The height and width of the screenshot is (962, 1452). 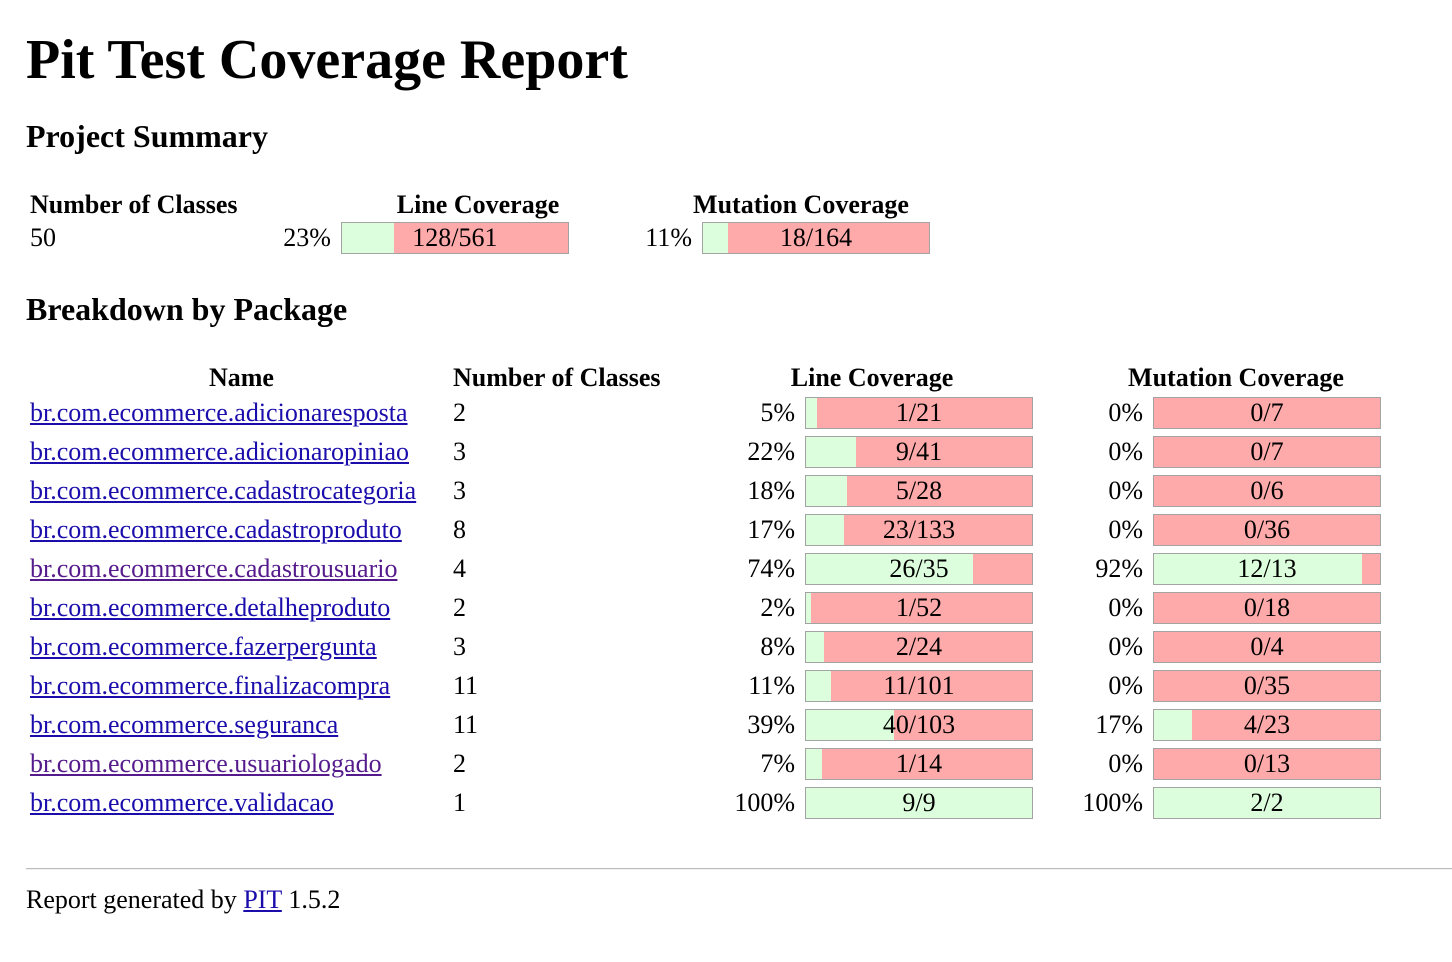 I want to click on package-line-legend: 5/28, so click(x=919, y=490).